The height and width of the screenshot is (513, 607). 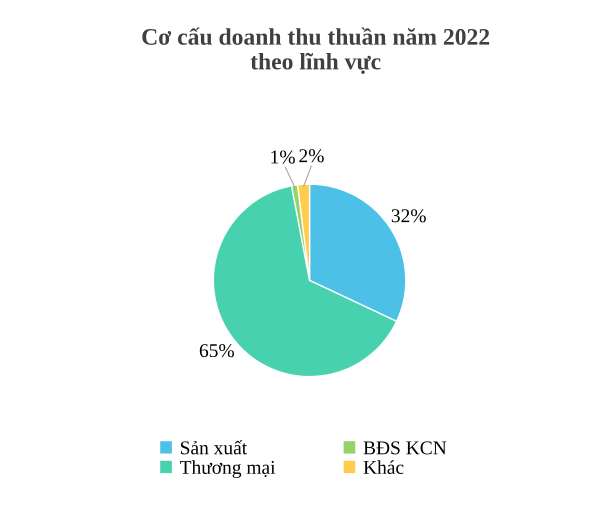 What do you see at coordinates (228, 469) in the screenshot?
I see `legend-label: Thương mại` at bounding box center [228, 469].